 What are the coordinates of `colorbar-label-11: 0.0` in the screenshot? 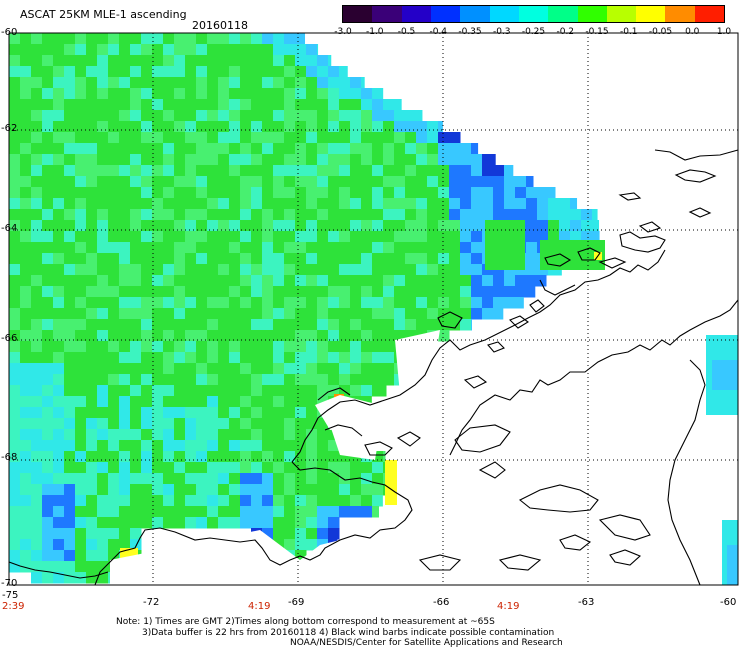 It's located at (692, 32).